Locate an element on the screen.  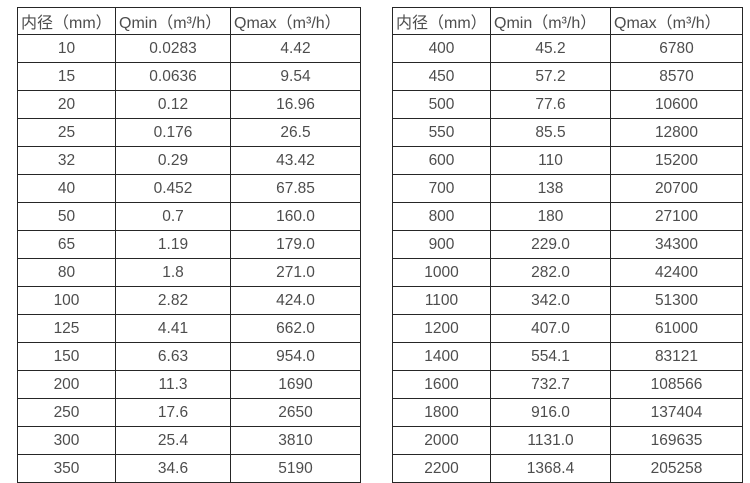
table-cell: 138 is located at coordinates (550, 188).